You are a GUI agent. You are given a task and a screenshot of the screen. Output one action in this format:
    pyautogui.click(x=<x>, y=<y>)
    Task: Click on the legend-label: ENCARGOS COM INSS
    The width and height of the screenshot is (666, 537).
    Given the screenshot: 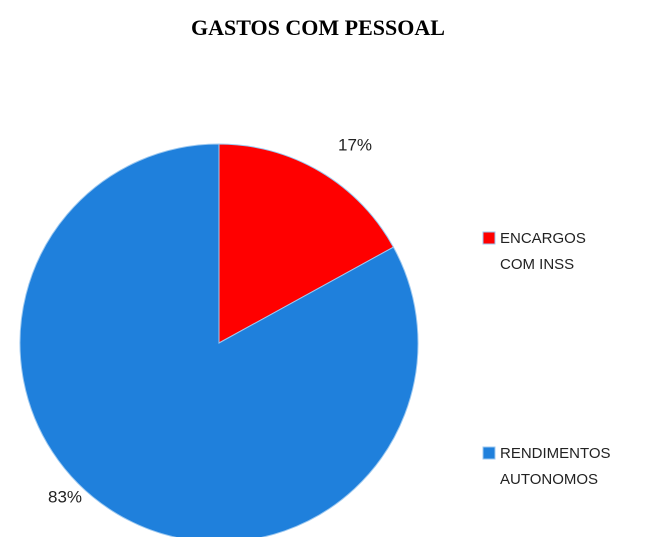 What is the action you would take?
    pyautogui.click(x=543, y=251)
    